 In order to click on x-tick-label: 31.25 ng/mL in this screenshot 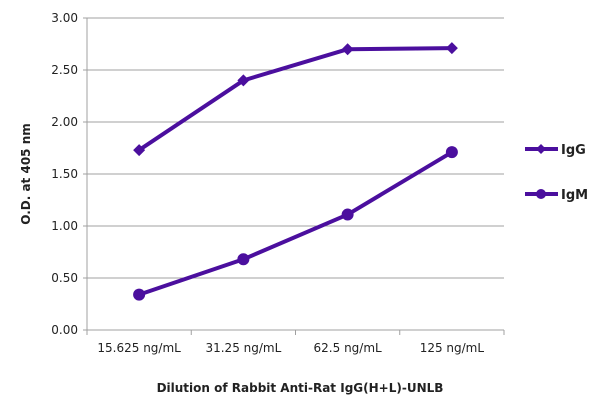, I will do `click(243, 348)`.